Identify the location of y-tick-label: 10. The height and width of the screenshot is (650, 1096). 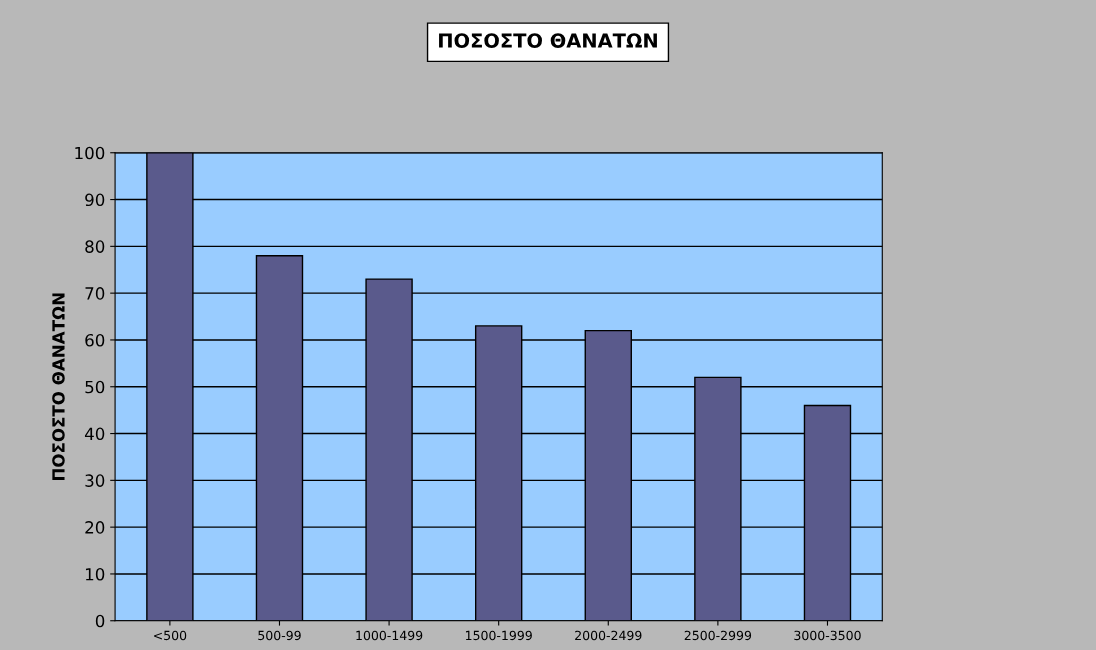
(95, 574).